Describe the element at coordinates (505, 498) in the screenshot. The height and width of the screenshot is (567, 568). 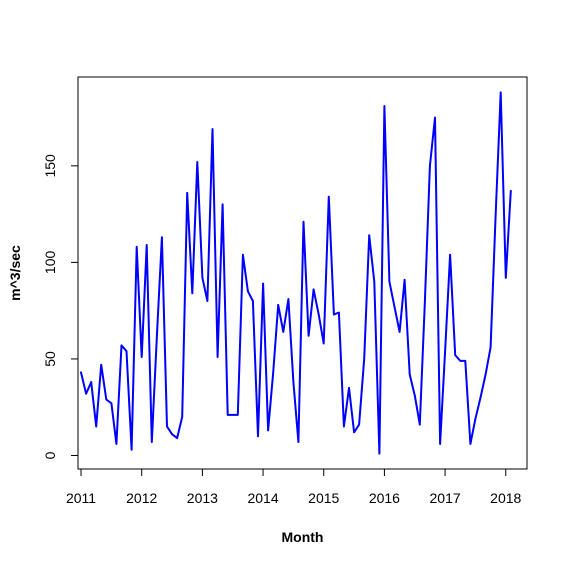
I see `x-tick-label: 2018` at that location.